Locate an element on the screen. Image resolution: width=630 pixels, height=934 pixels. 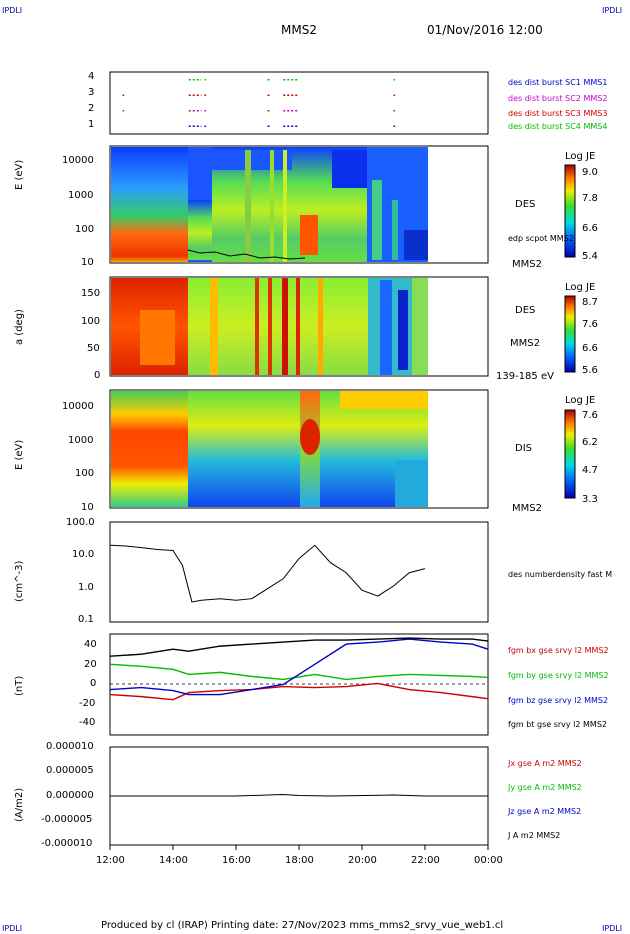
des-pitch-colorbar-title: Log JE is located at coordinates (580, 287).